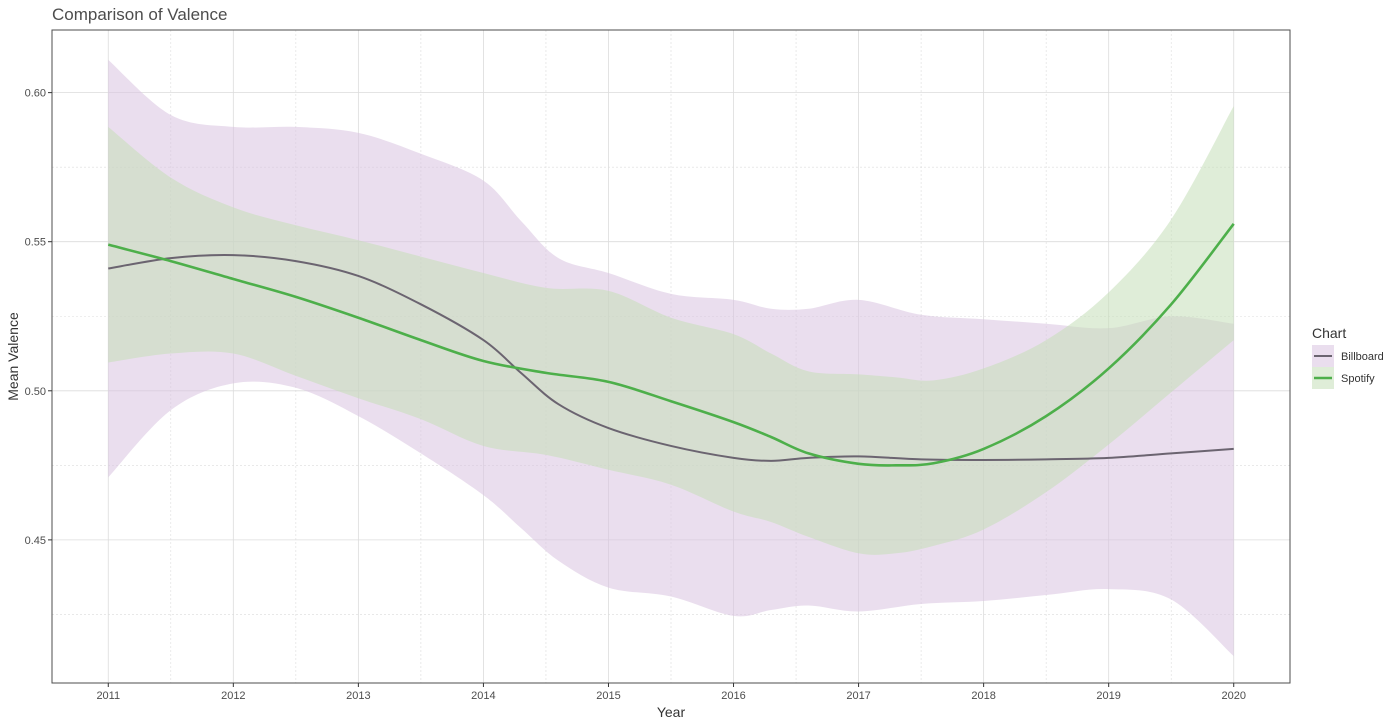  What do you see at coordinates (1329, 333) in the screenshot?
I see `legend-title: Chart` at bounding box center [1329, 333].